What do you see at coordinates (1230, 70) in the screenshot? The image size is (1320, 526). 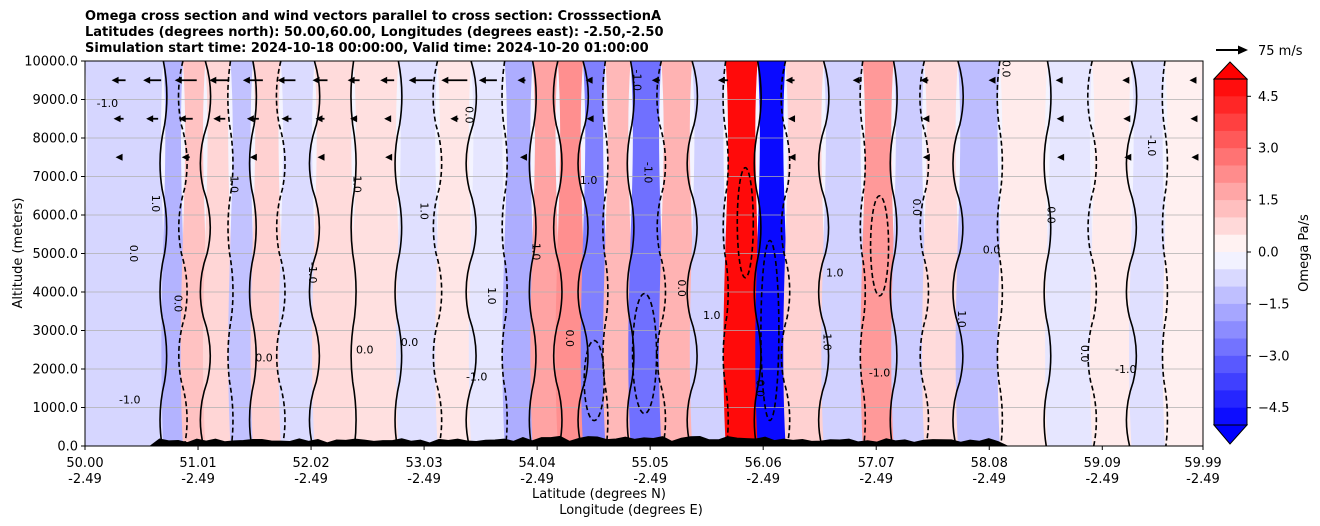 I see `colorbar-extend-high` at bounding box center [1230, 70].